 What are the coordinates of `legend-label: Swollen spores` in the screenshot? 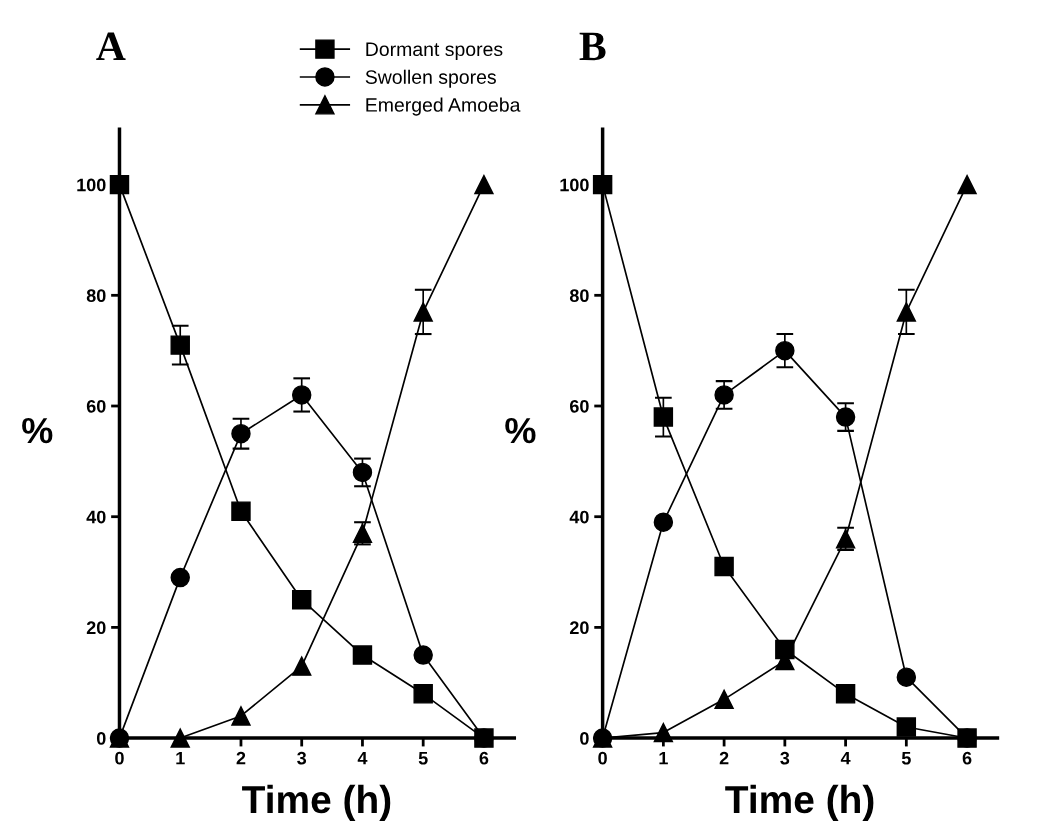 It's located at (430, 78).